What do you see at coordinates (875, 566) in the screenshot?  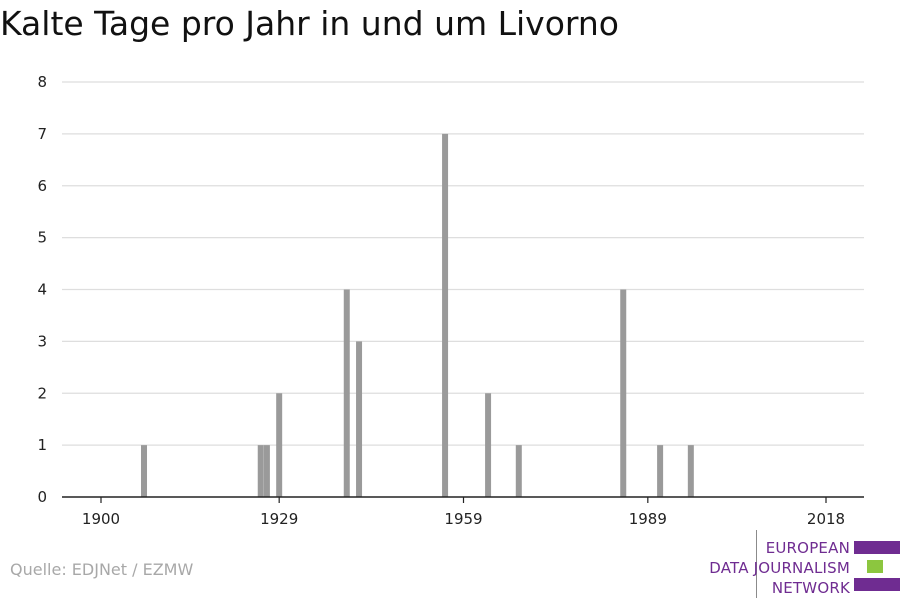 I see `logo-bar-green` at bounding box center [875, 566].